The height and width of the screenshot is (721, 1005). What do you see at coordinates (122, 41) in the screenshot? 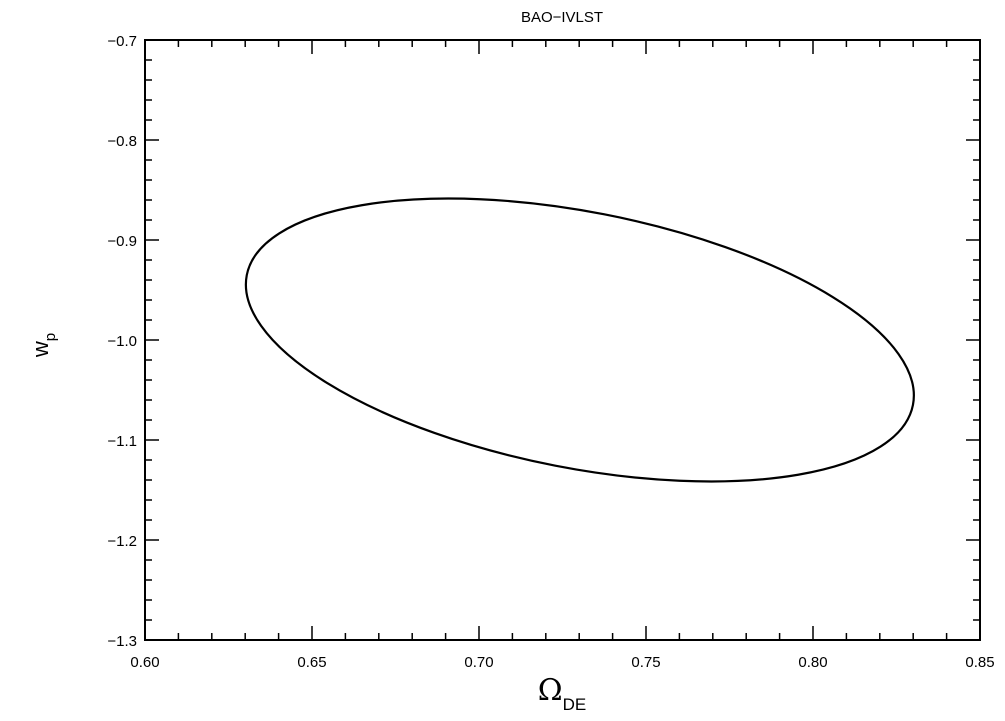
I see `y-tick-label: −0.7` at bounding box center [122, 41].